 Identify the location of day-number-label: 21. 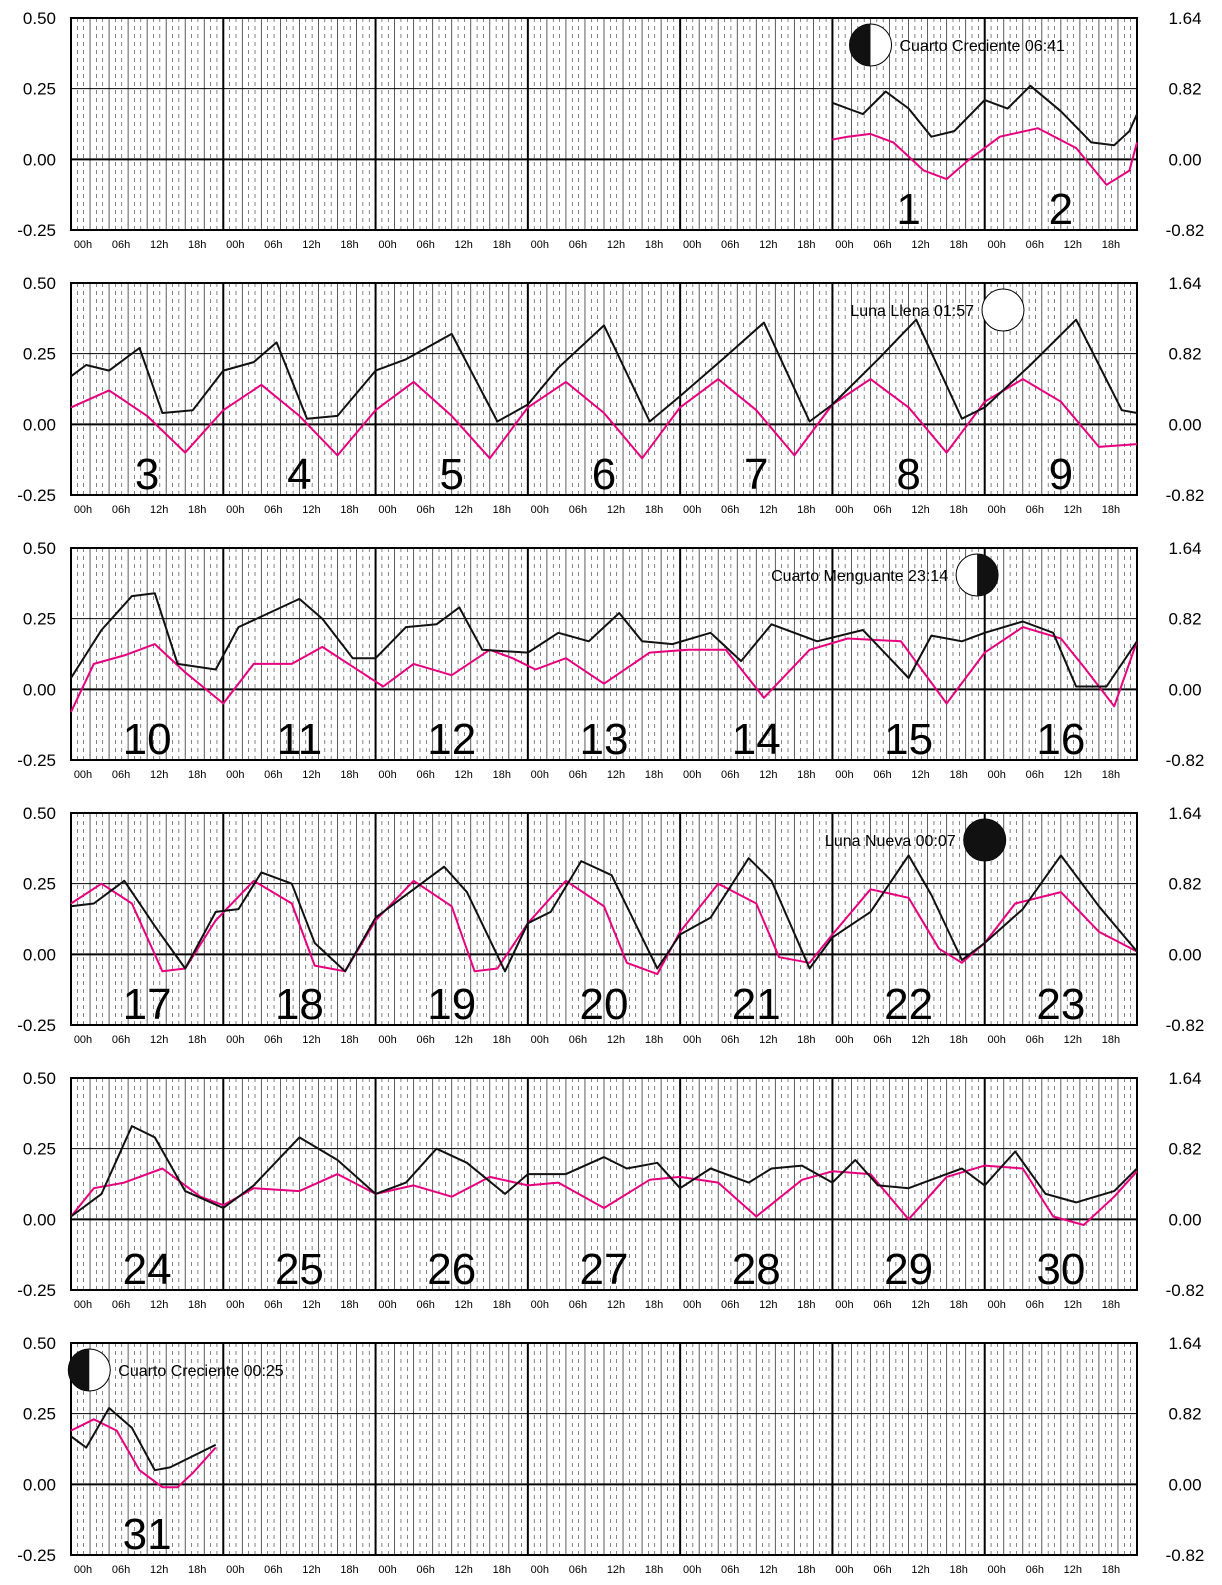
(756, 1004).